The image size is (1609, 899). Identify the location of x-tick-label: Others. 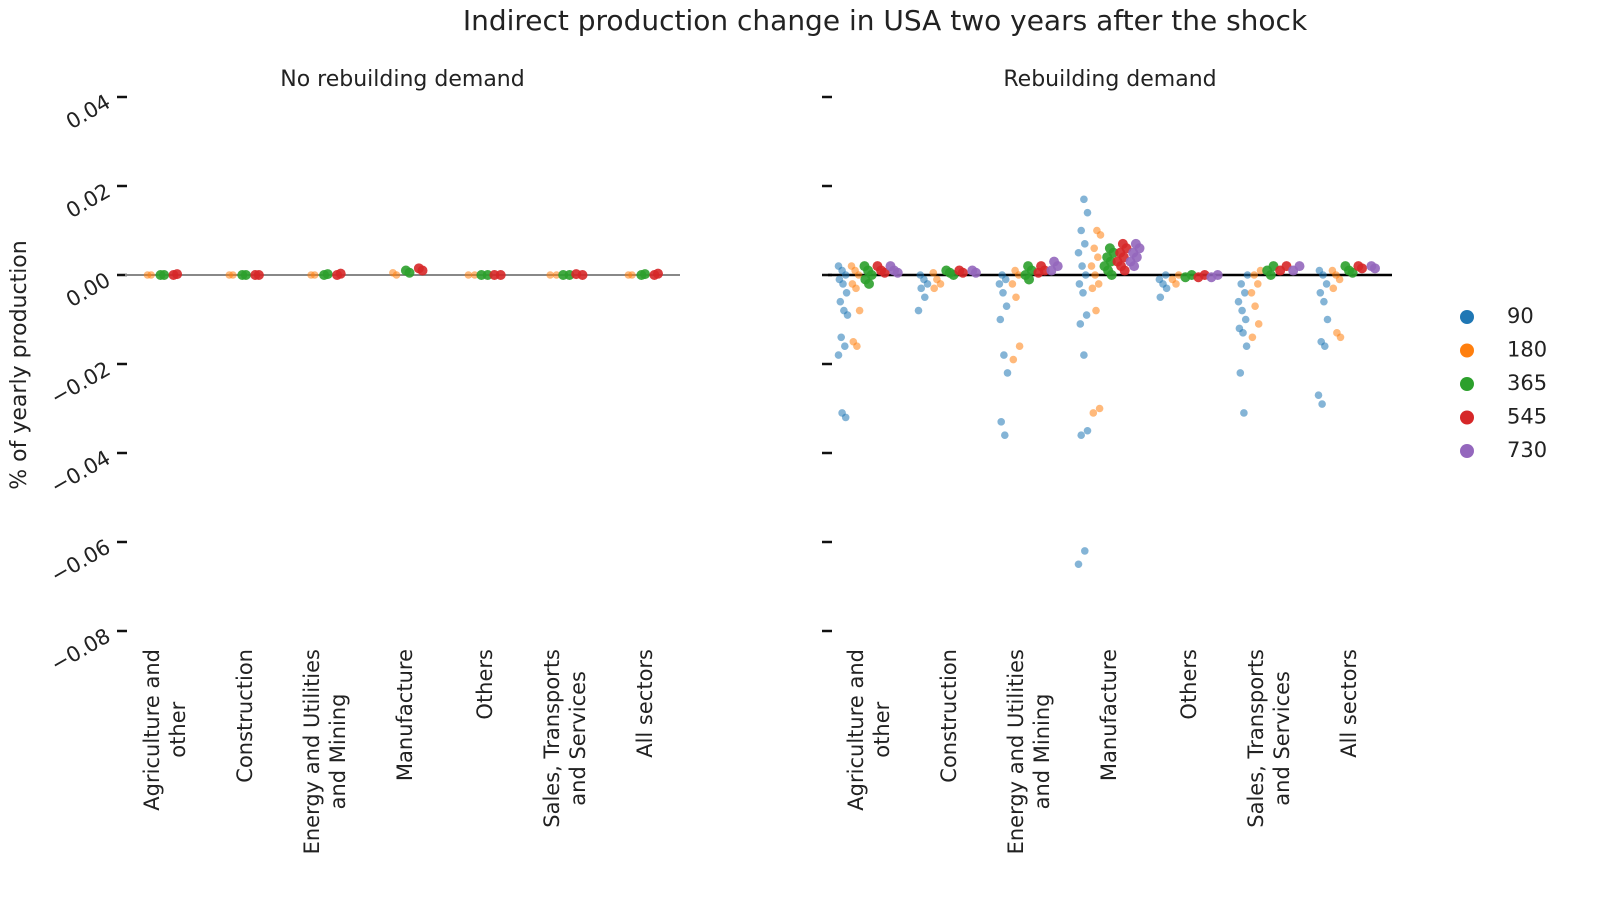
(485, 684).